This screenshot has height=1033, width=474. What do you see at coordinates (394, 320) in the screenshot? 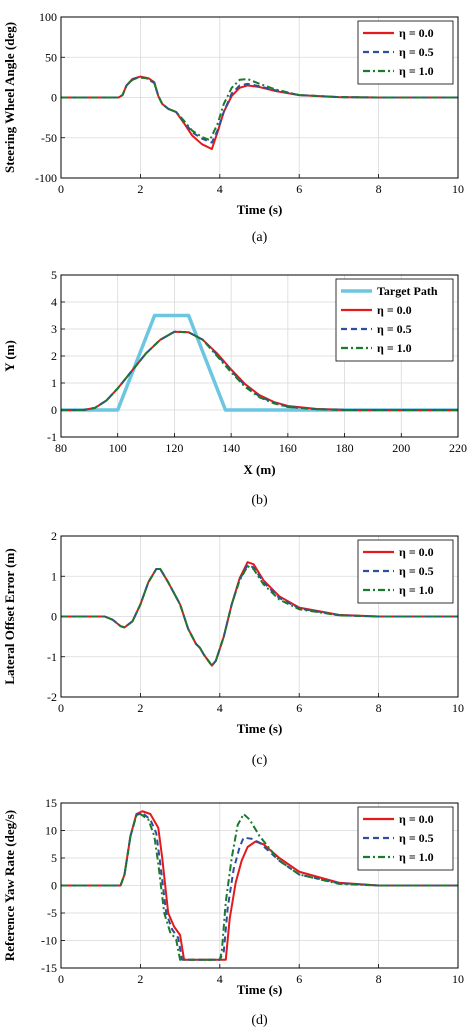
I see `legend: Target Path η = 0.0 η = 0.5 η = 1.0` at bounding box center [394, 320].